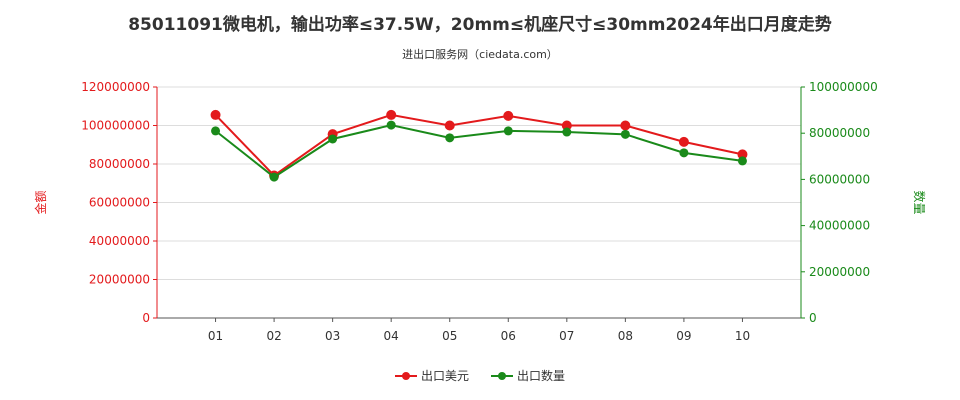 Image resolution: width=960 pixels, height=400 pixels. Describe the element at coordinates (502, 376) in the screenshot. I see `legend-swatch-export-quantity` at that location.